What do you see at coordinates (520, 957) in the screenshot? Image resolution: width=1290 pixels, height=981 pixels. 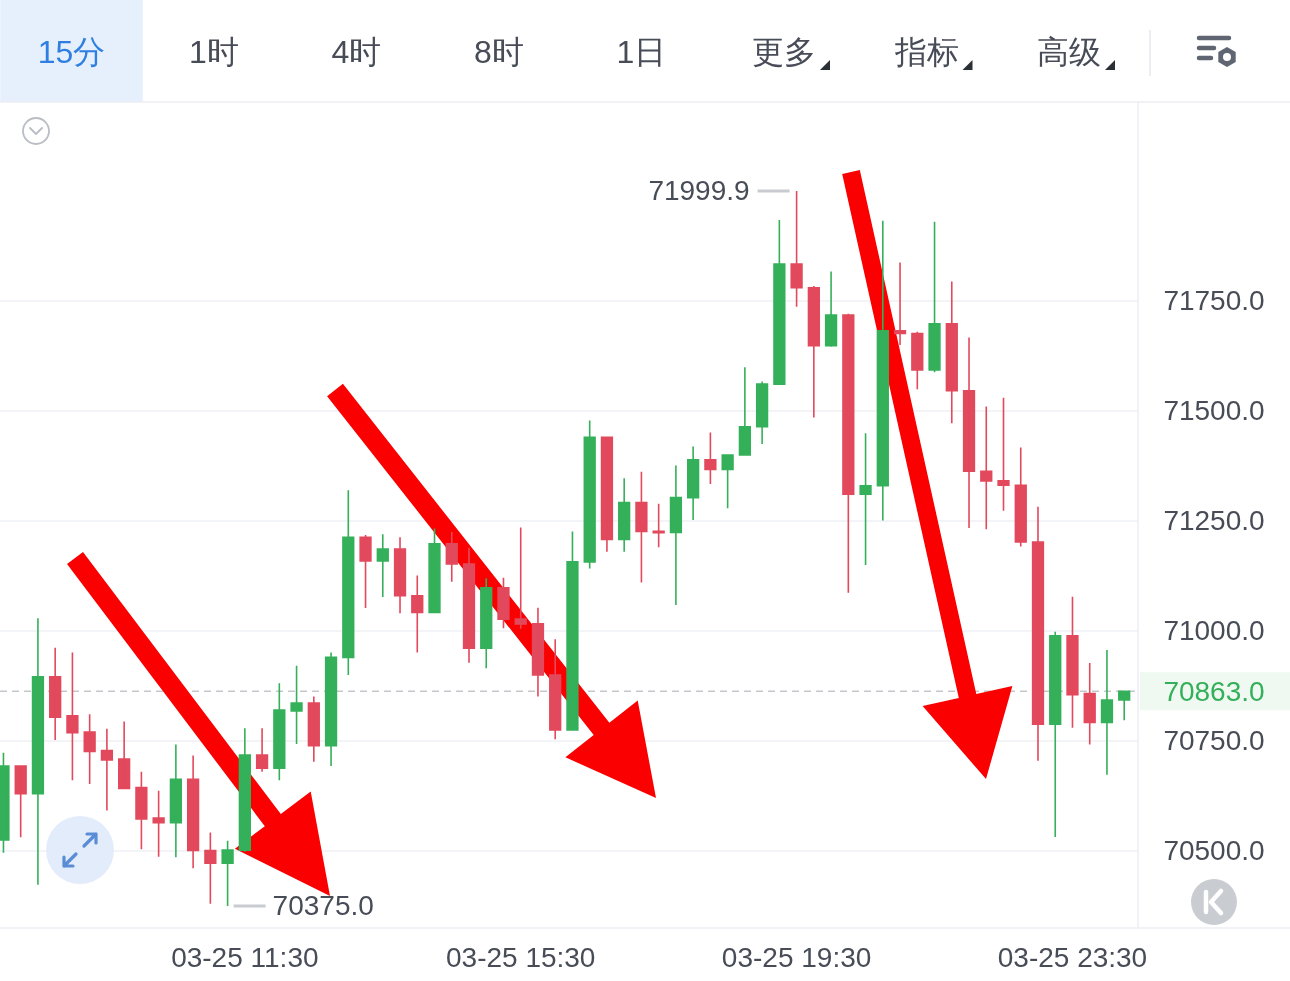 I see `x-tick-label: 03-25 15:30` at bounding box center [520, 957].